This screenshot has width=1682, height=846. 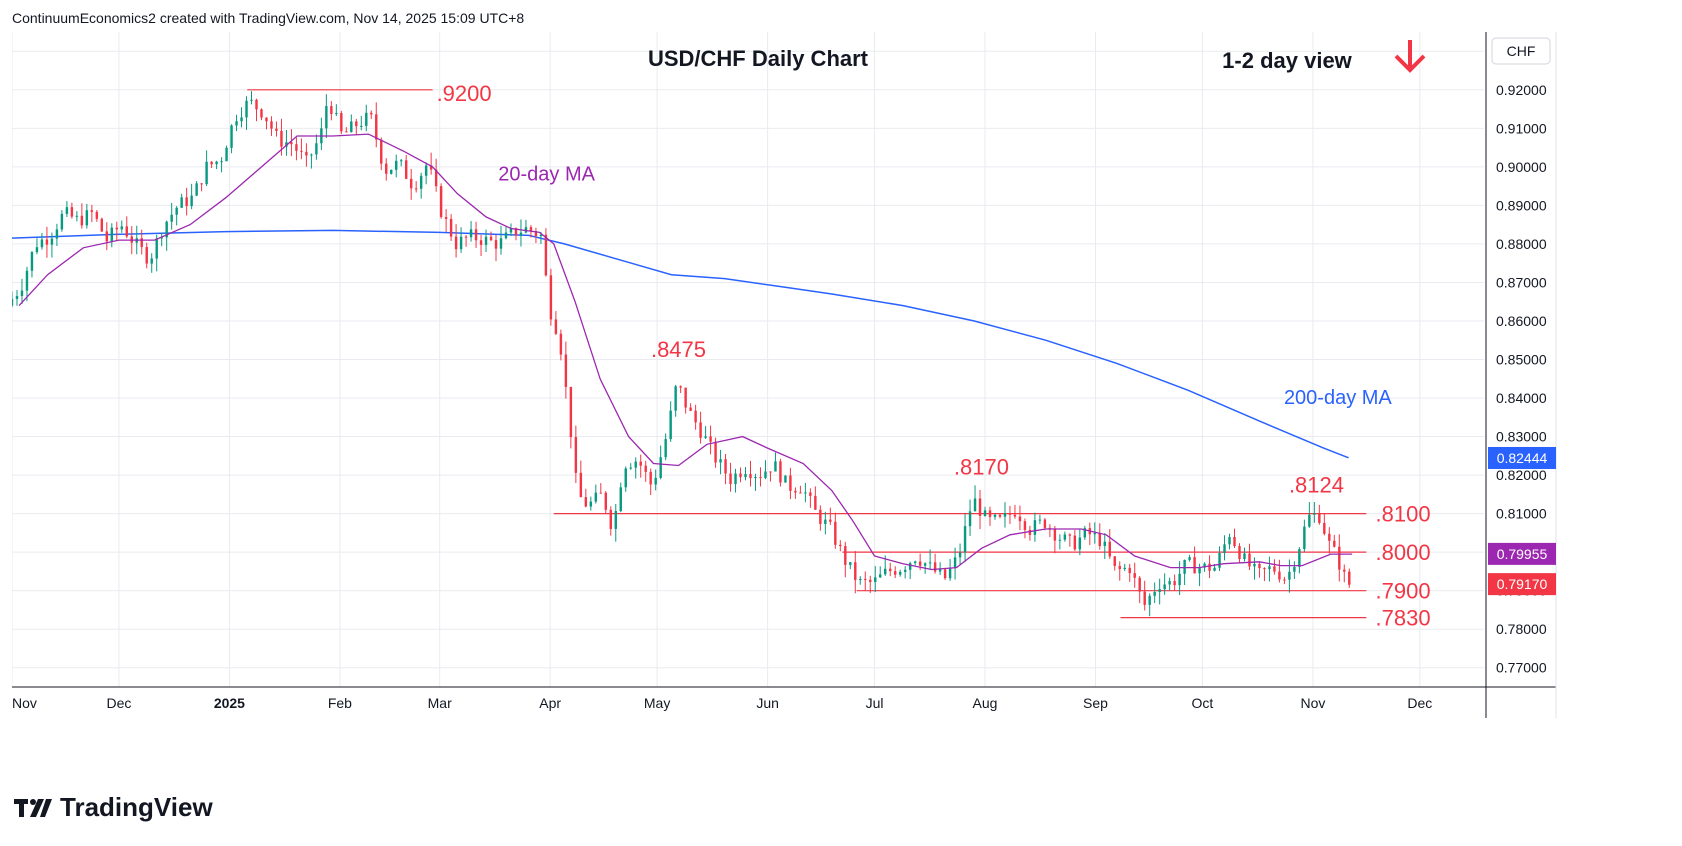 I want to click on level-label: .9200, so click(x=464, y=93).